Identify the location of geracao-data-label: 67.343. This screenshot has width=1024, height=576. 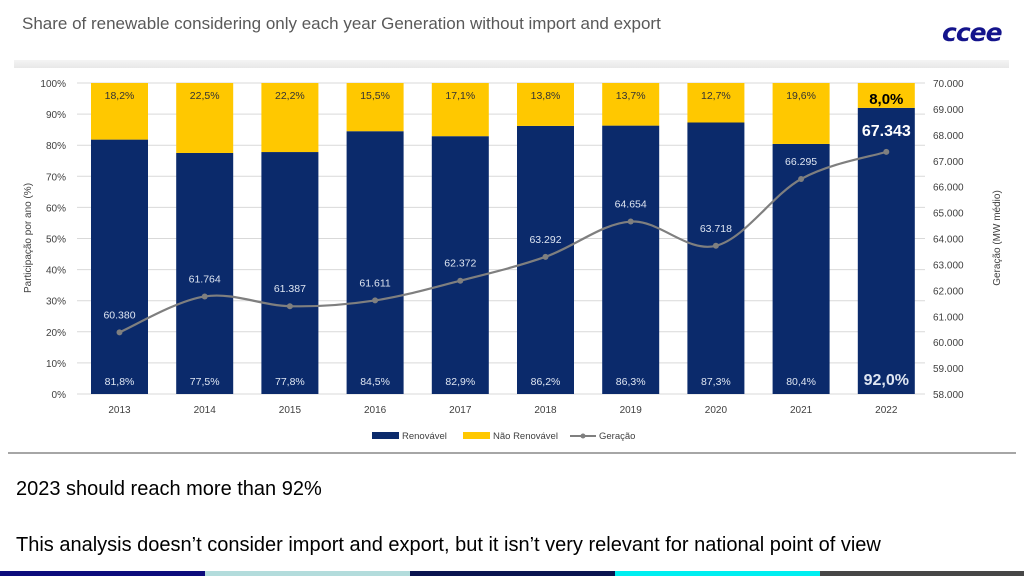
(886, 131).